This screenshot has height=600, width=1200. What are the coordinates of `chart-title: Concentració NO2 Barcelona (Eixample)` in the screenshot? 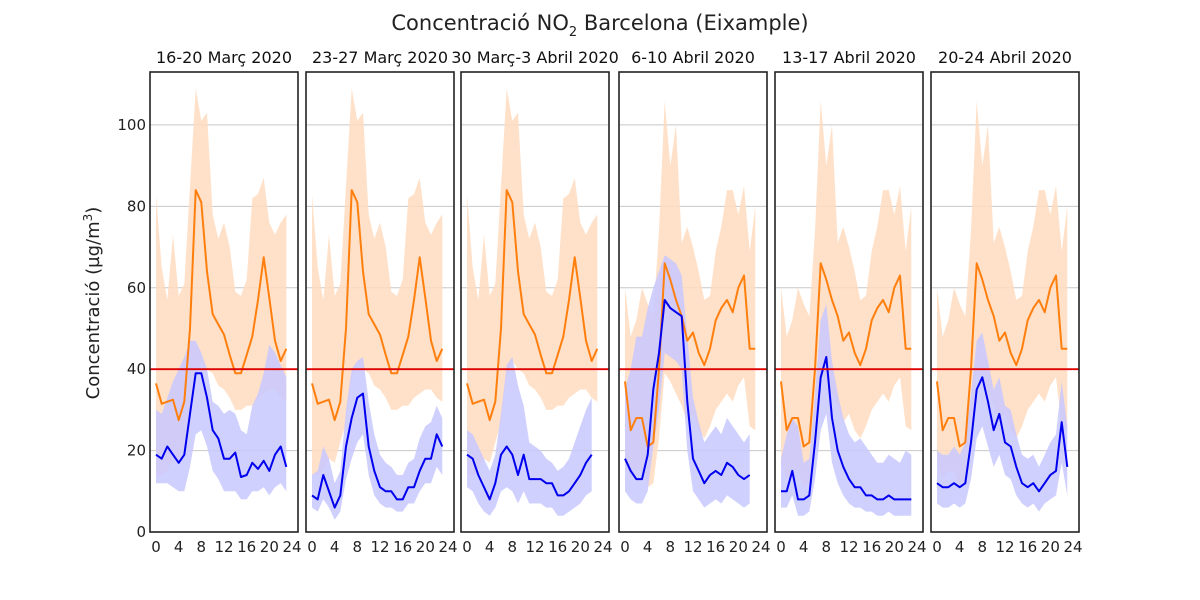 It's located at (599, 25).